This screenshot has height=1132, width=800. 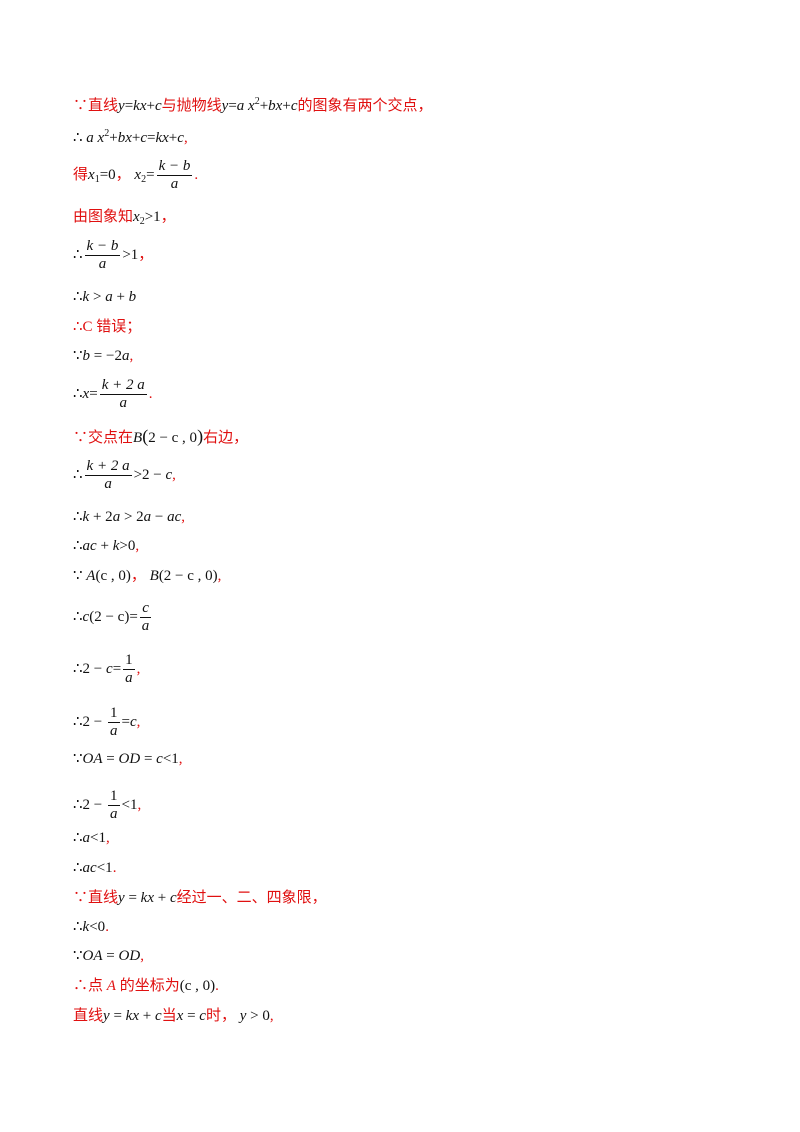 What do you see at coordinates (107, 174) in the screenshot?
I see `math-op: =0` at bounding box center [107, 174].